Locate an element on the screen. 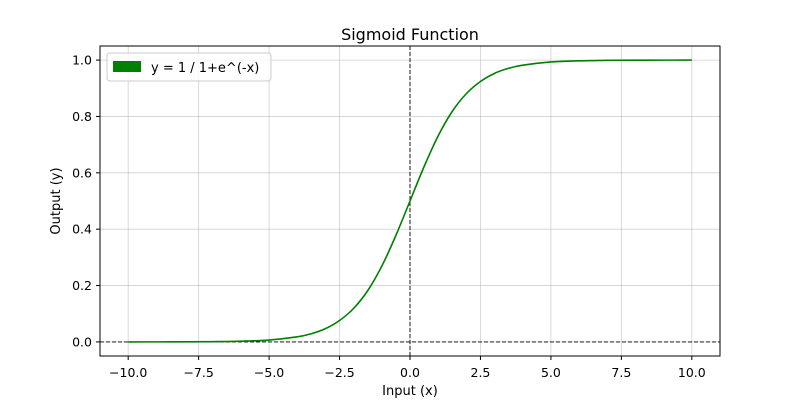 This screenshot has width=800, height=400. y-tick-label: 1.0 is located at coordinates (82, 60).